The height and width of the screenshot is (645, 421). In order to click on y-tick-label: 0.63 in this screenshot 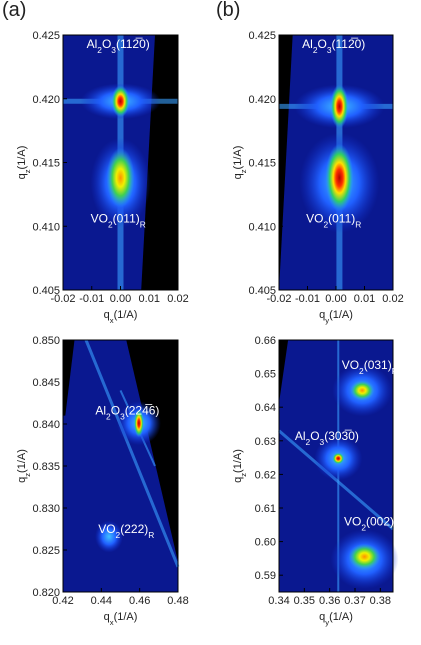, I will do `click(265, 442)`.